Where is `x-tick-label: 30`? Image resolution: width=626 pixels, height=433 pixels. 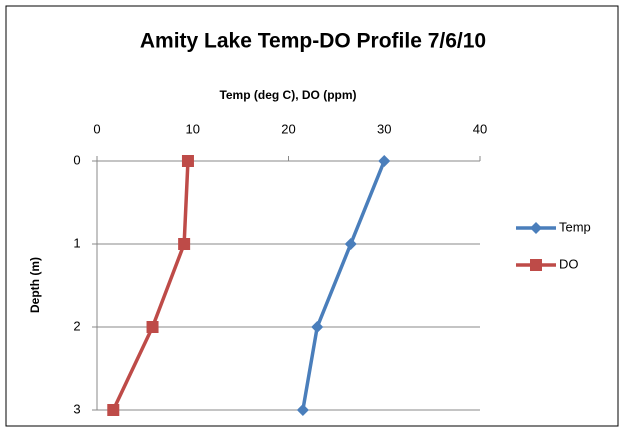
x-tick-label: 30 is located at coordinates (384, 128).